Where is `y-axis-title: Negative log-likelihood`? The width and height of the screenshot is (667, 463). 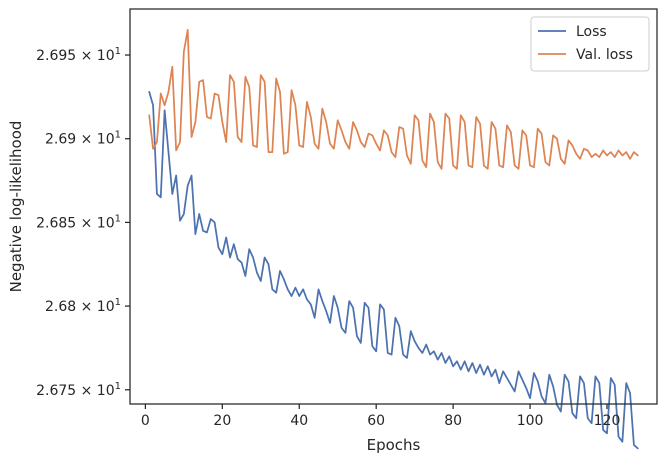 y-axis-title: Negative log-likelihood is located at coordinates (16, 207).